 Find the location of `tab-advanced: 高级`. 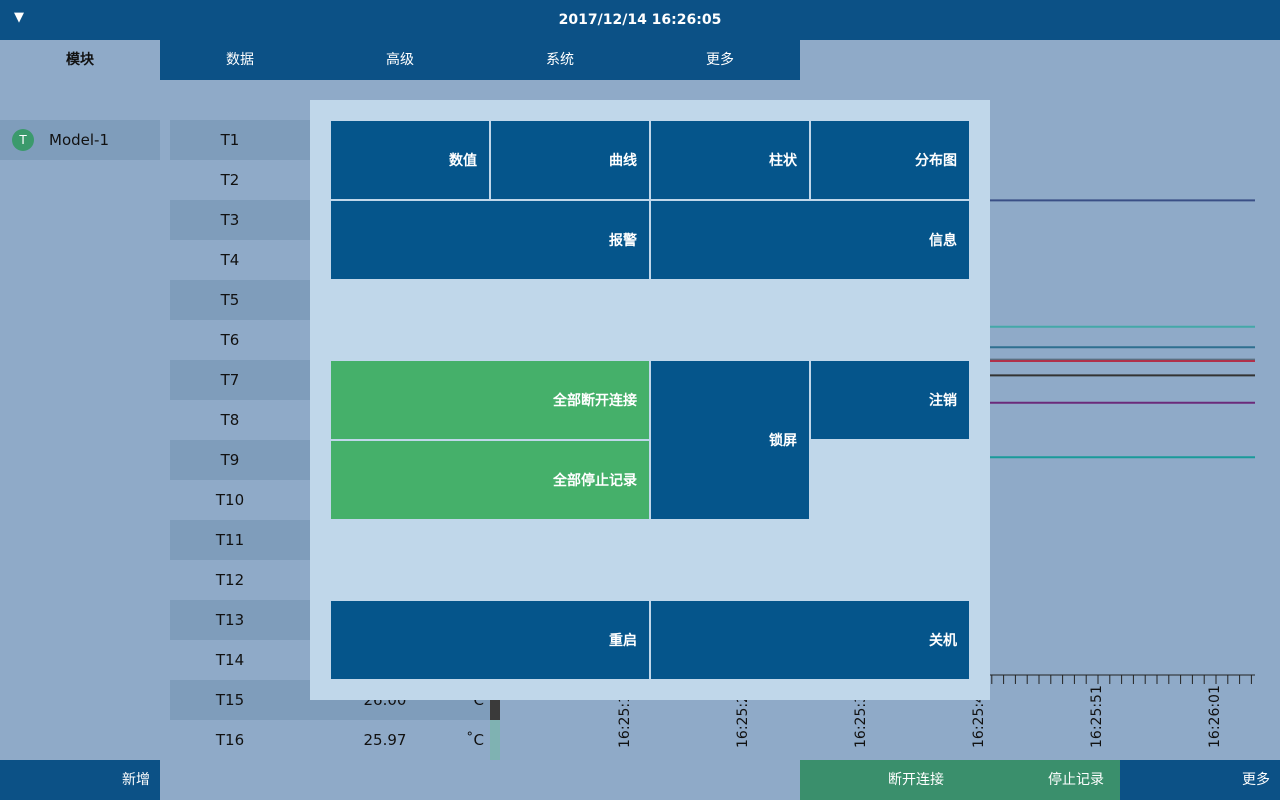

tab-advanced: 高级 is located at coordinates (400, 60).